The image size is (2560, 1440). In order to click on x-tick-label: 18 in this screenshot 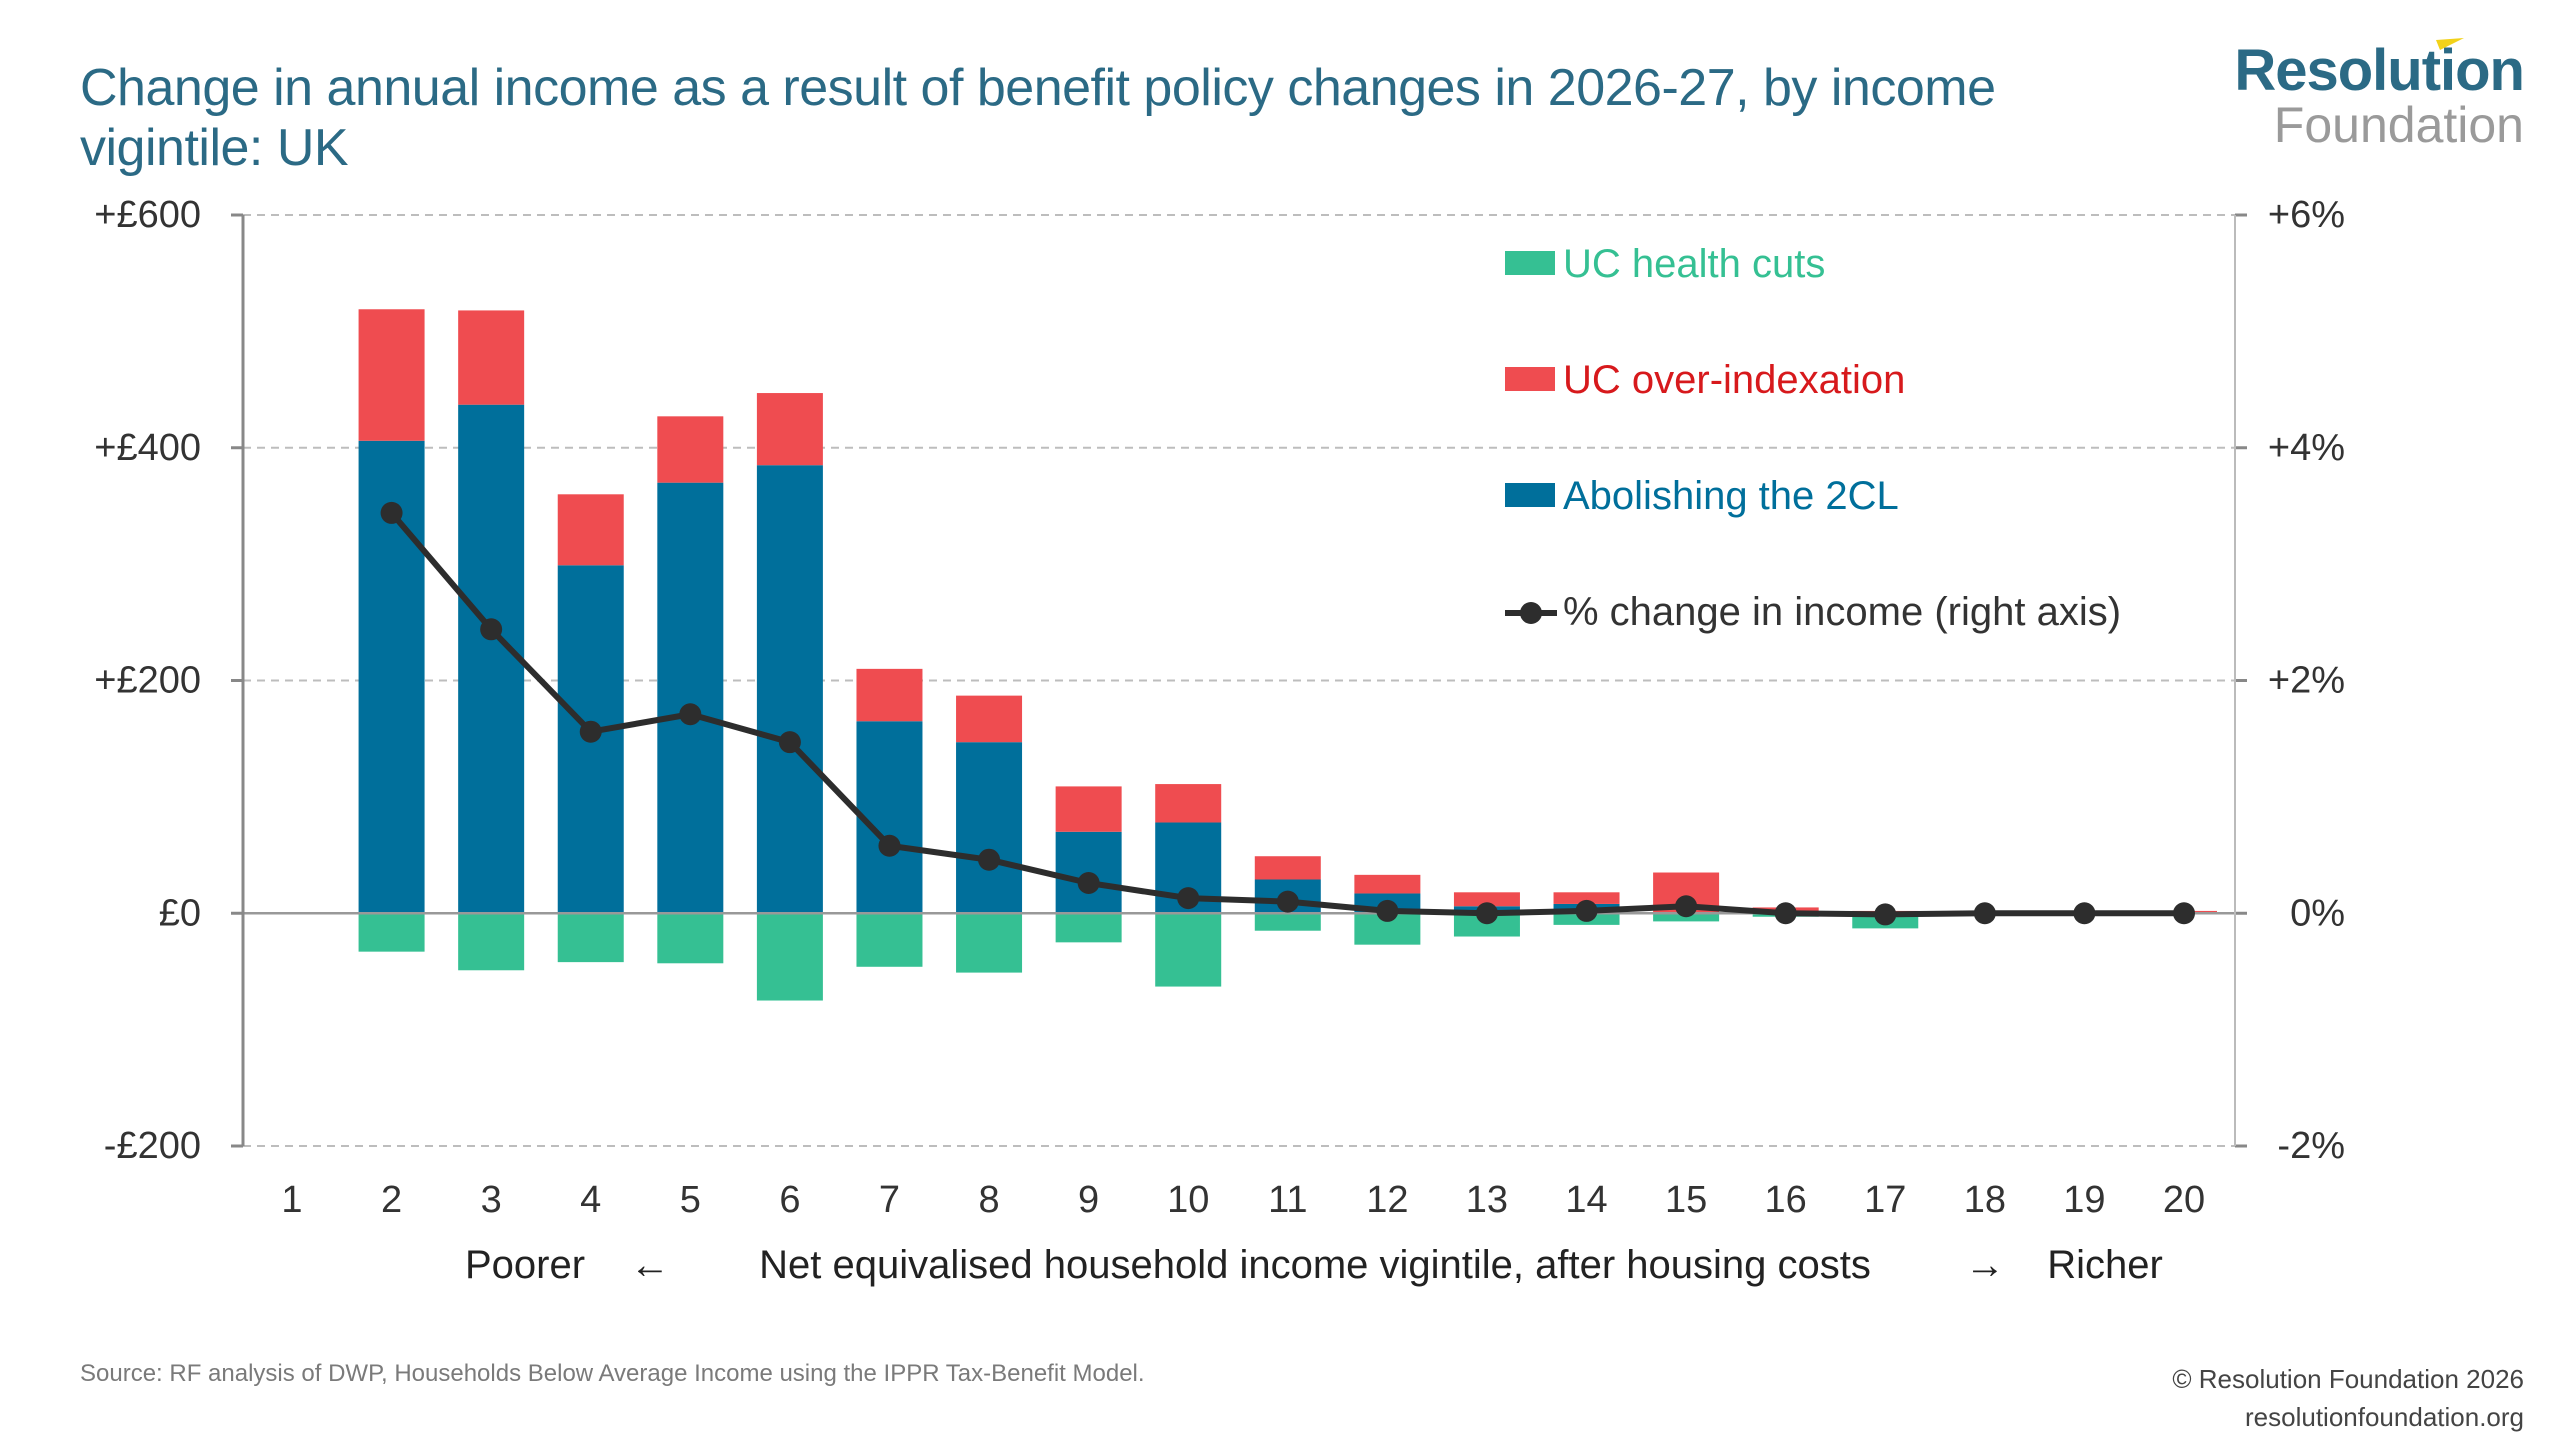, I will do `click(1985, 1200)`.